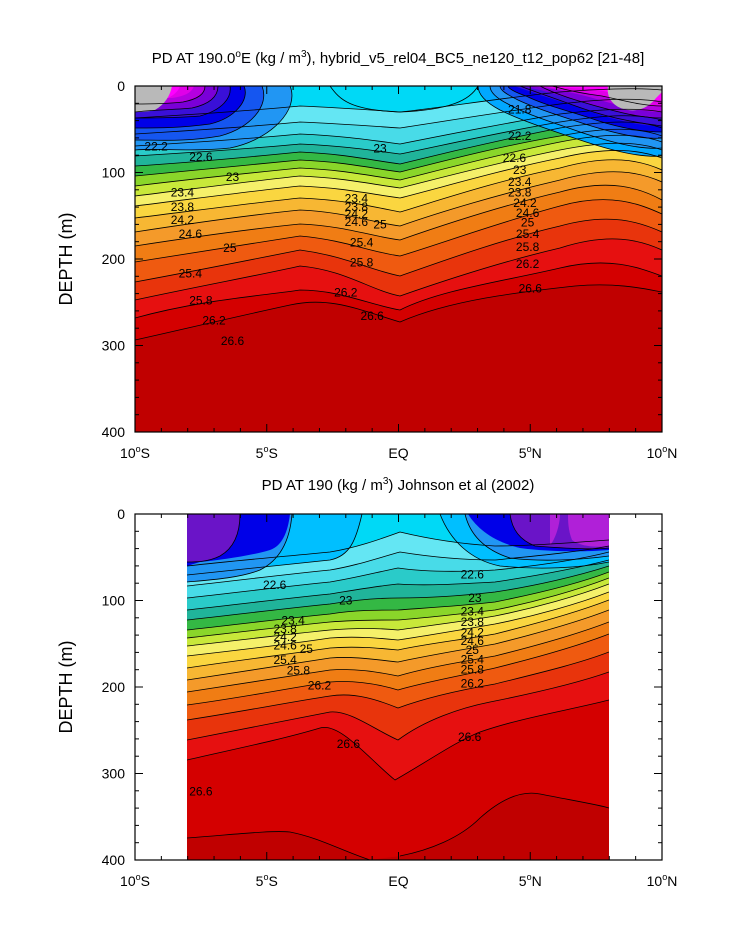 The height and width of the screenshot is (945, 733). What do you see at coordinates (520, 109) in the screenshot?
I see `contour-label: 21.8` at bounding box center [520, 109].